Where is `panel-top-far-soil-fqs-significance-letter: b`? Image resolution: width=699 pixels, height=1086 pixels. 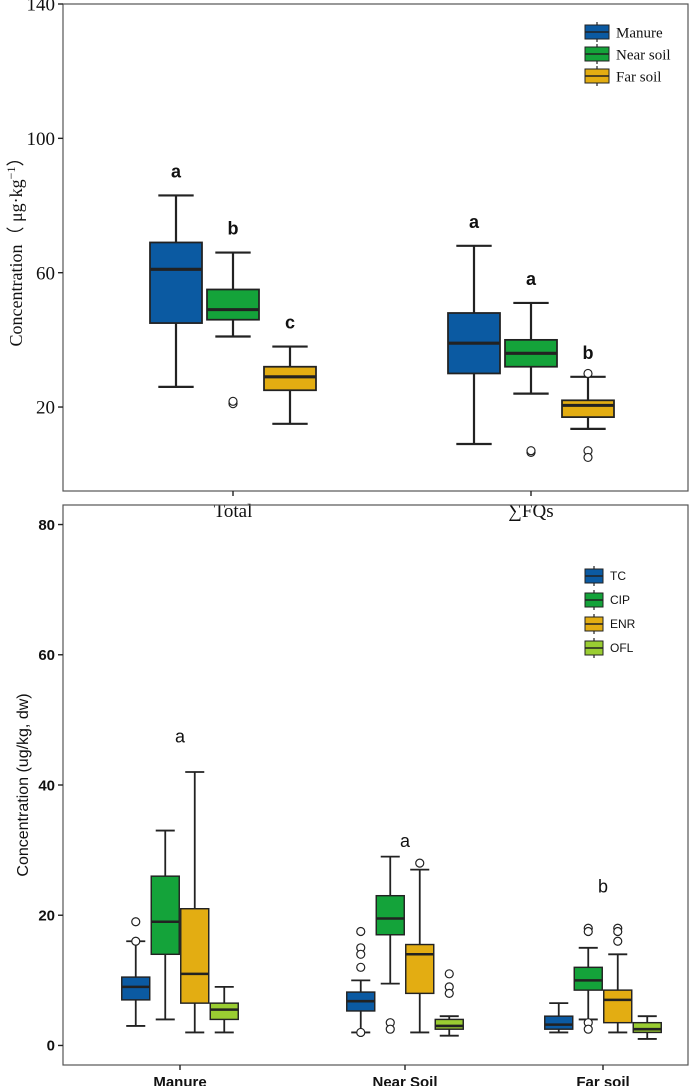
panel-top-far-soil-fqs-significance-letter: b is located at coordinates (588, 353).